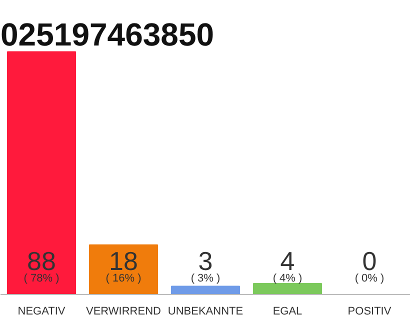 This screenshot has width=410, height=320. I want to click on x-tick-label: EGAL, so click(287, 312).